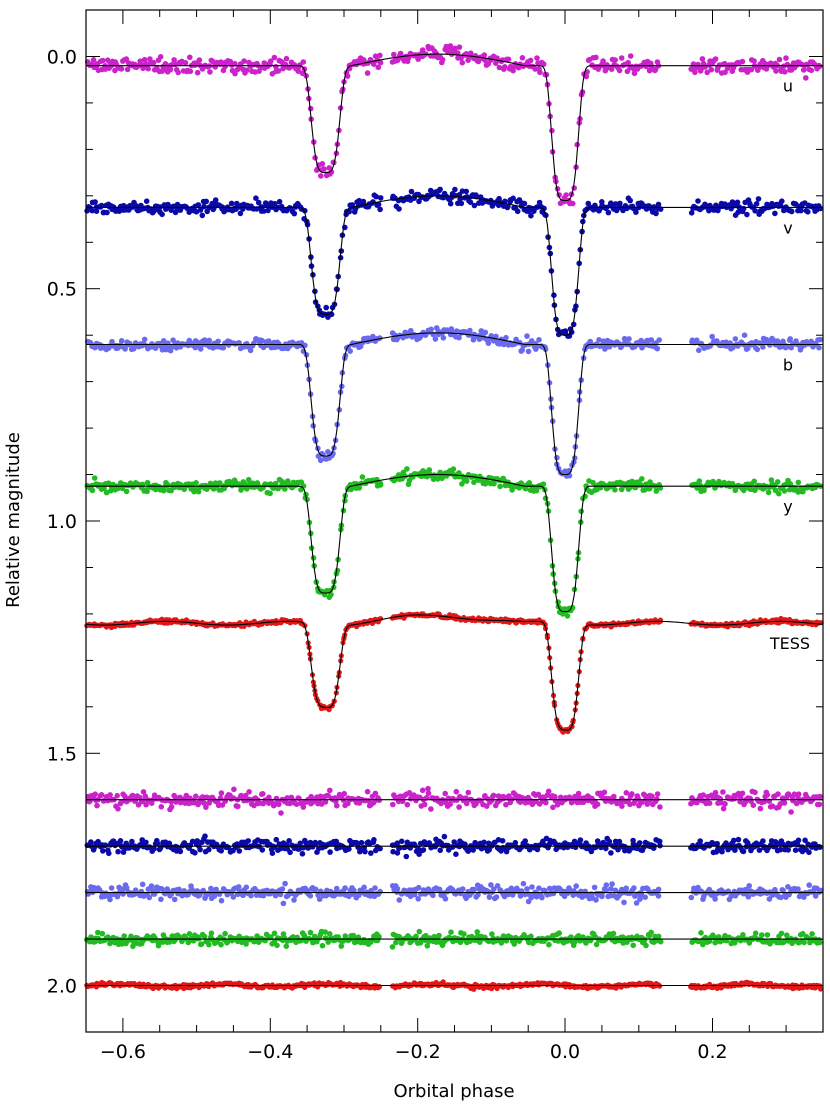 The height and width of the screenshot is (1107, 830). I want to click on series-y-points, so click(454, 542).